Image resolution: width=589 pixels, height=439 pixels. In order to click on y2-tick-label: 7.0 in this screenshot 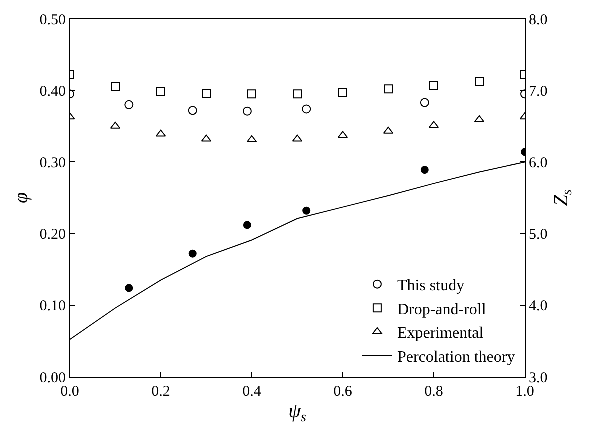, I will do `click(538, 92)`.